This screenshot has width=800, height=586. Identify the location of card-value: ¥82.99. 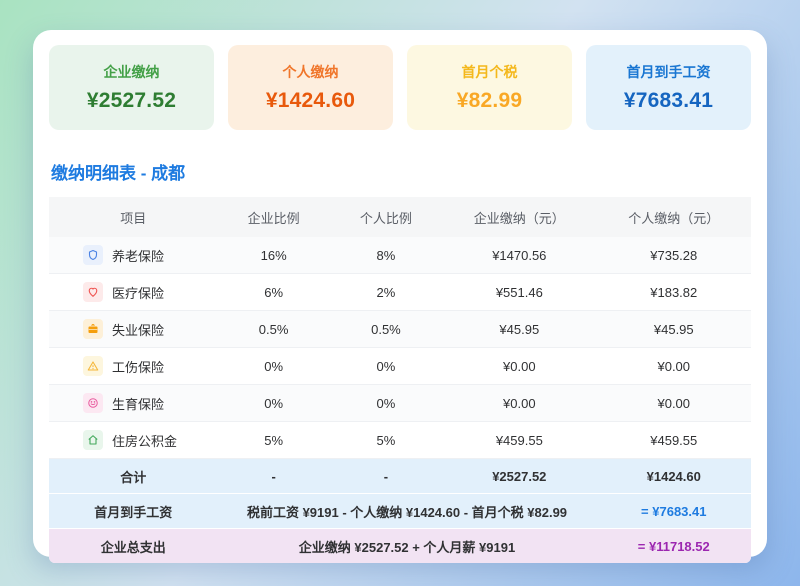
(489, 100).